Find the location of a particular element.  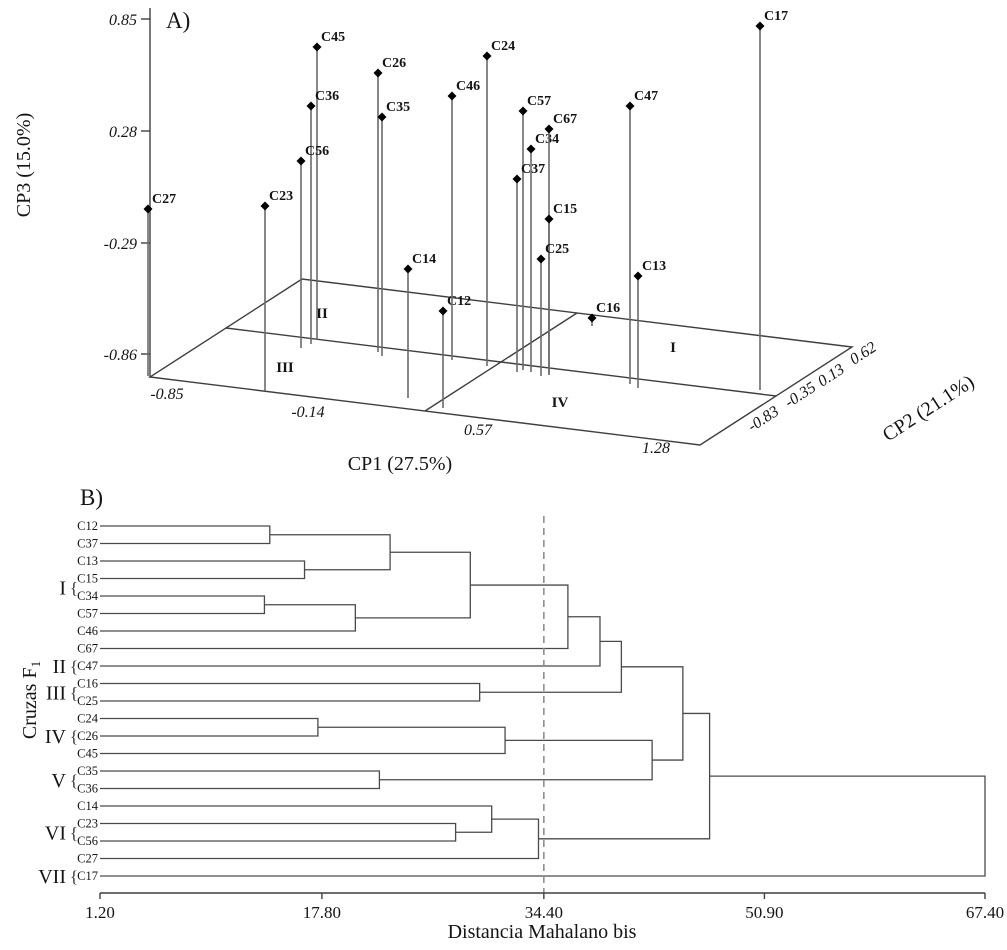

cp2-axis-label: CP2 (21.1%) is located at coordinates (929, 408).